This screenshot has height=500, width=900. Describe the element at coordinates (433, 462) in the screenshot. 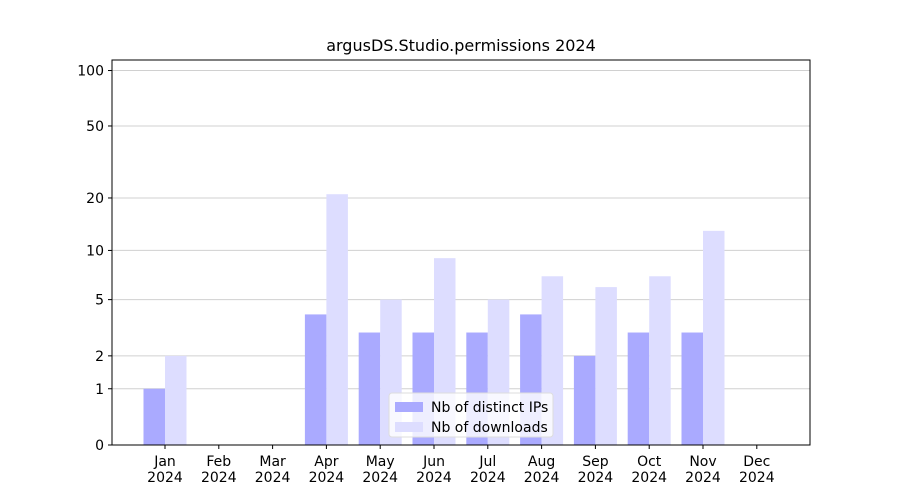

I see `x-tick-label-line: Jun` at that location.